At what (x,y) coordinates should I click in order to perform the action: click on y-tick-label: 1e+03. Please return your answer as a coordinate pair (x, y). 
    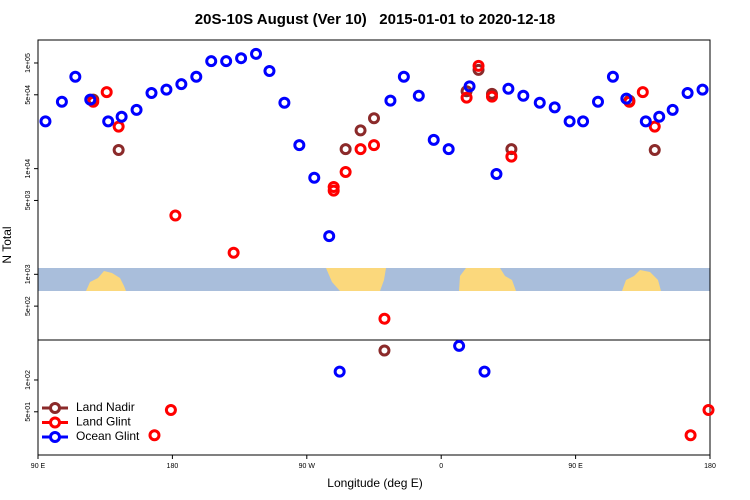
    Looking at the image, I should click on (28, 274).